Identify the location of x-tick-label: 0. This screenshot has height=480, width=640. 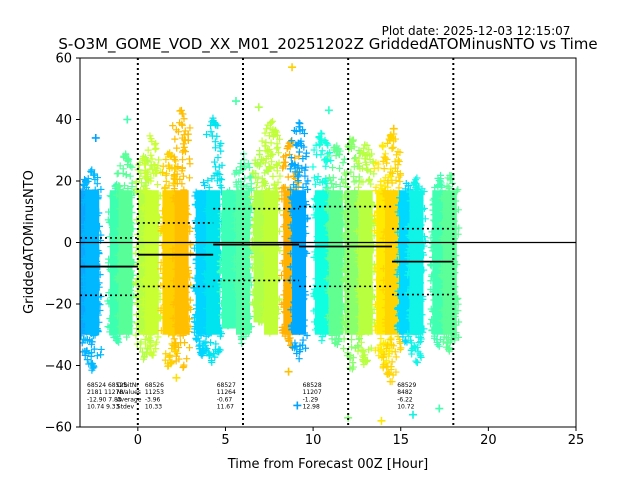
(138, 440).